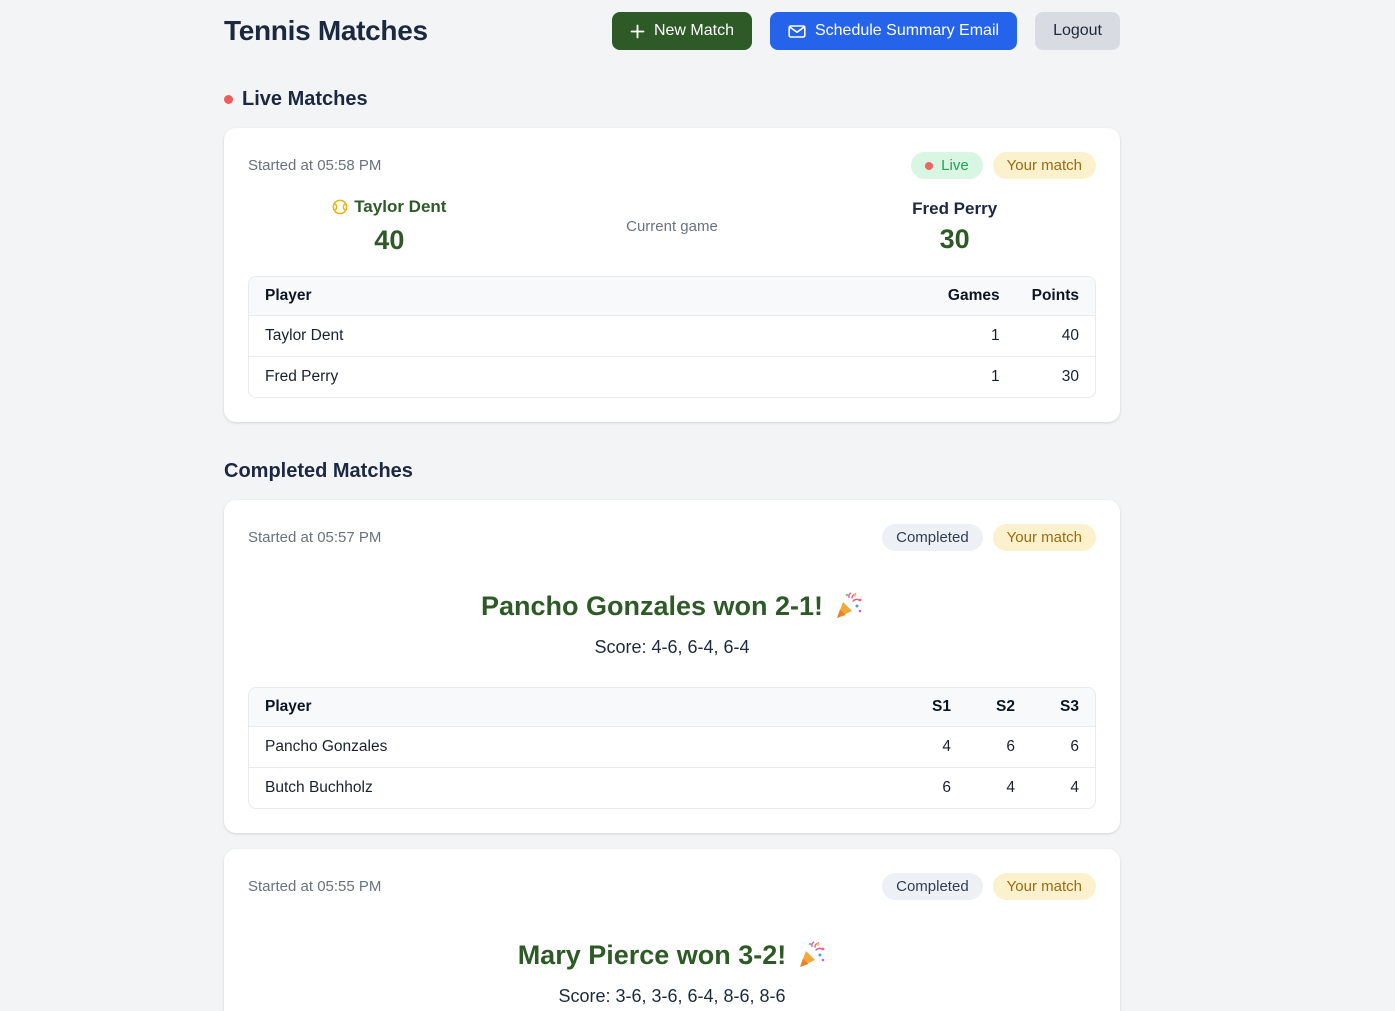  I want to click on player1-name-label: Taylor Dent, so click(400, 206).